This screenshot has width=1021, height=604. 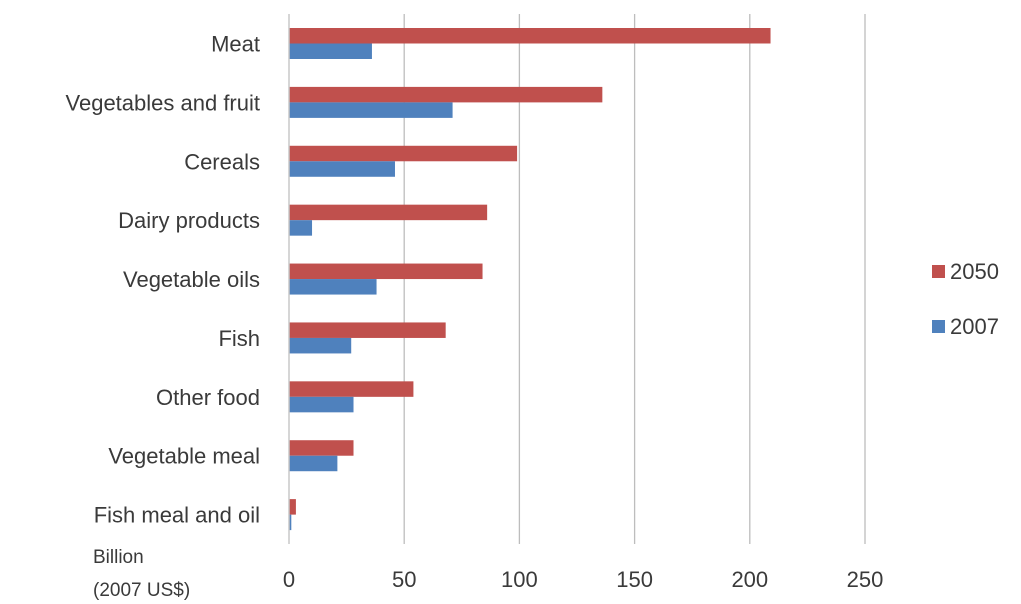 I want to click on category-label-1: Vegetables and fruit, so click(x=163, y=102).